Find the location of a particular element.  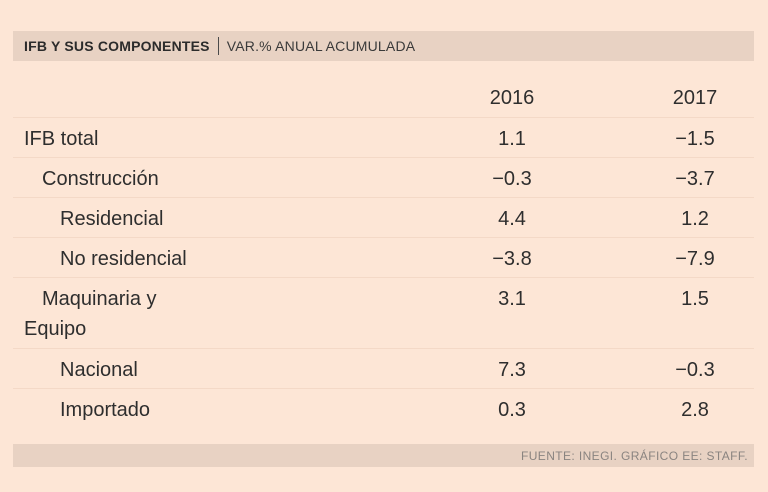

row-label: No residencial is located at coordinates (123, 259).